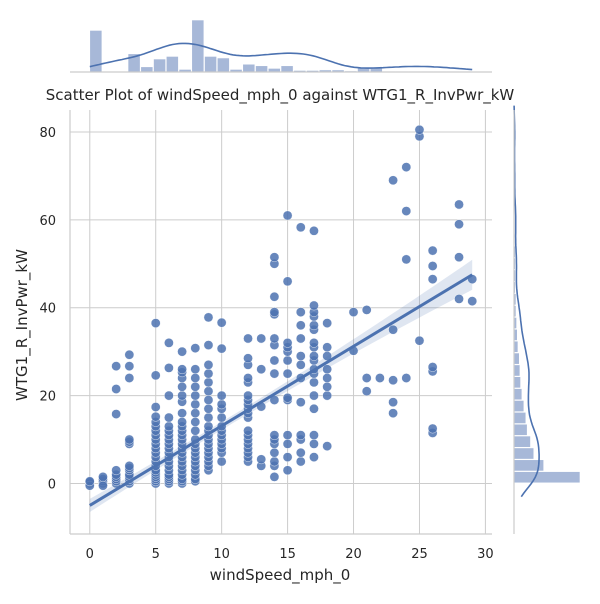 Image resolution: width=600 pixels, height=604 pixels. What do you see at coordinates (47, 397) in the screenshot?
I see `y-tick-label: 20` at bounding box center [47, 397].